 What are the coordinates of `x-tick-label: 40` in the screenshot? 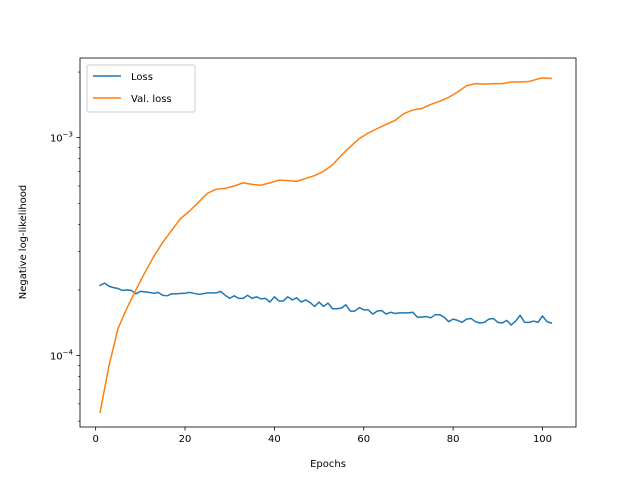 It's located at (274, 439).